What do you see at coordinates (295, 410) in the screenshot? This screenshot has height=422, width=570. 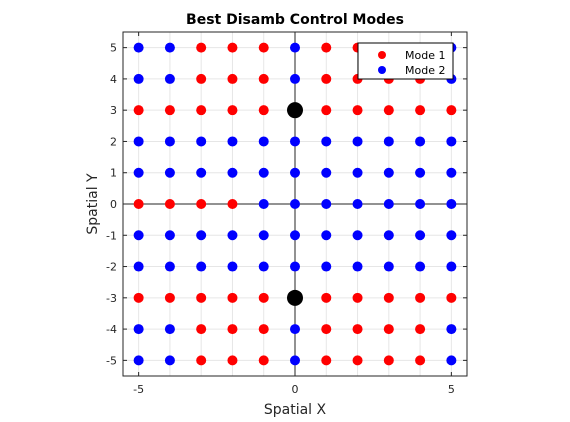 I see `x-axis-label: Spatial X` at bounding box center [295, 410].